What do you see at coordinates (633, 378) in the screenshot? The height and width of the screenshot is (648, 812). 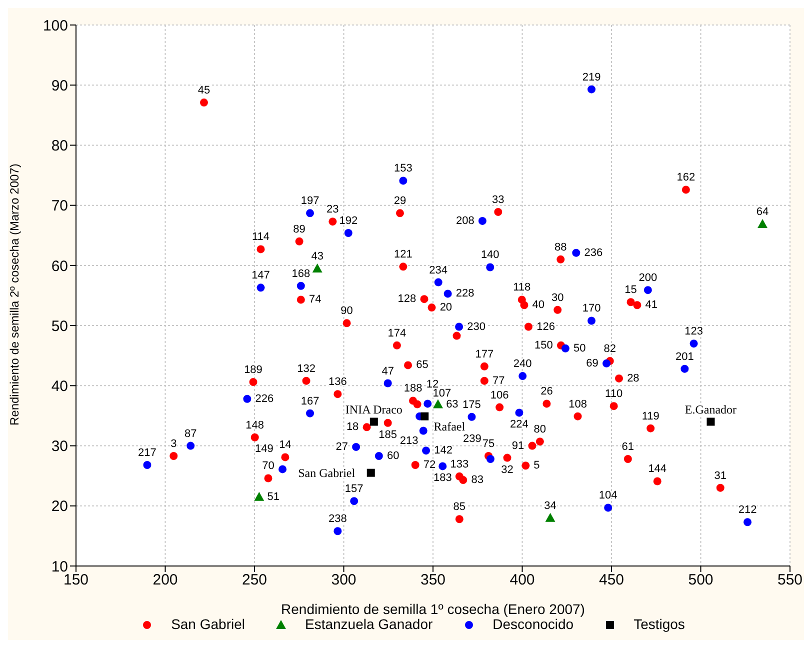 I see `annotation: 28` at bounding box center [633, 378].